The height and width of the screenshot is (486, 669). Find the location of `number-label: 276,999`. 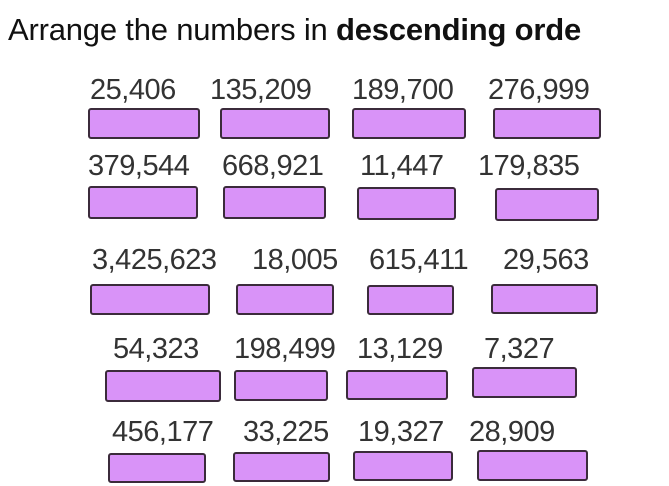

number-label: 276,999 is located at coordinates (539, 90).